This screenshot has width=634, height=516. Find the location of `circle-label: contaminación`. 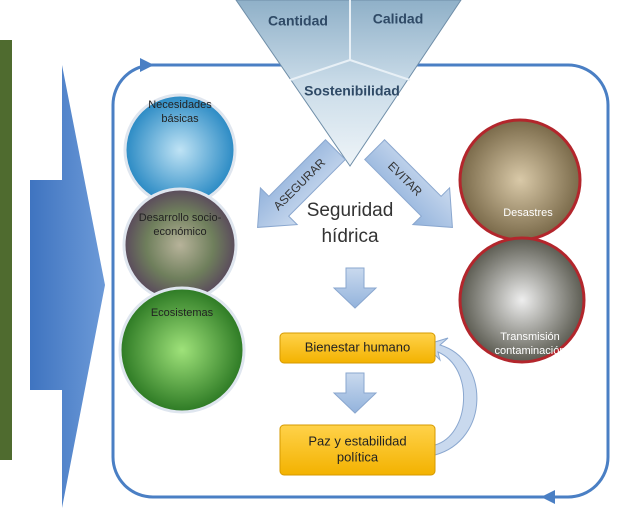

circle-label: contaminación is located at coordinates (530, 351).